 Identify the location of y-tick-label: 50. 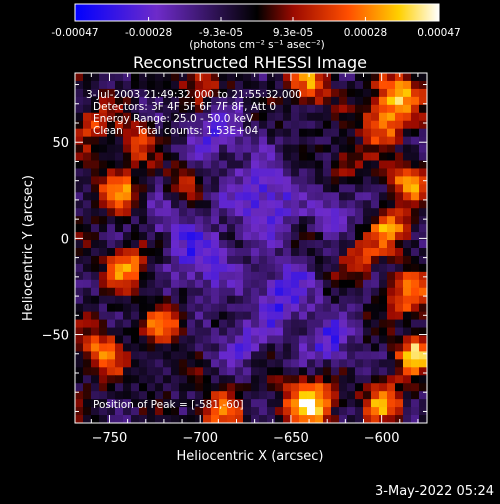
(60, 143).